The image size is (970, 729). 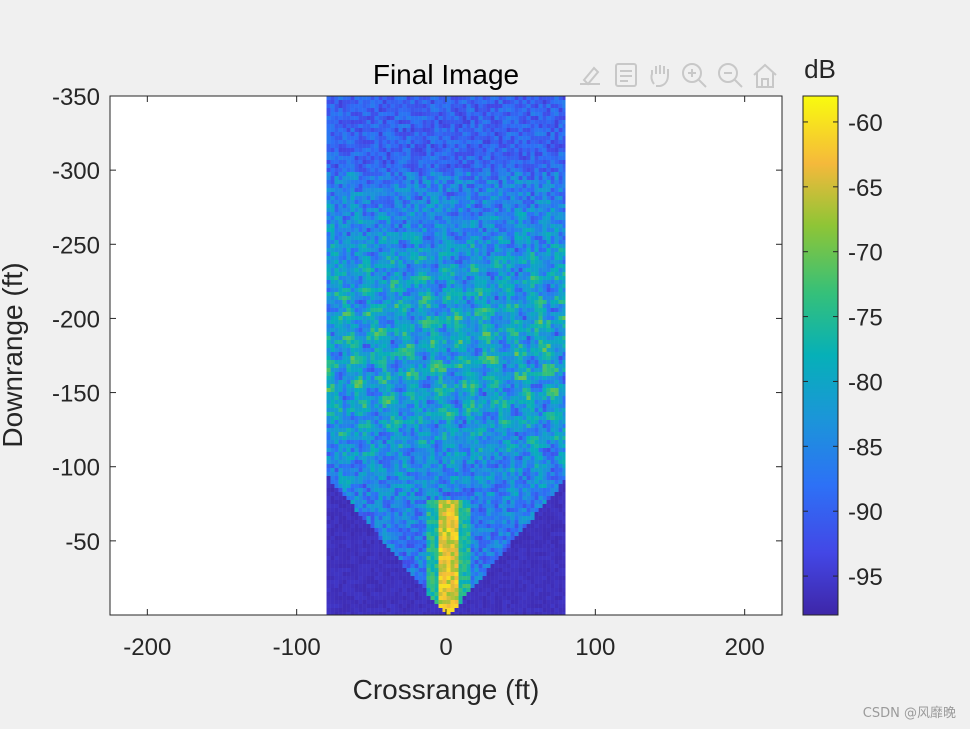 I want to click on colorbar-tick-label: -85, so click(x=865, y=447).